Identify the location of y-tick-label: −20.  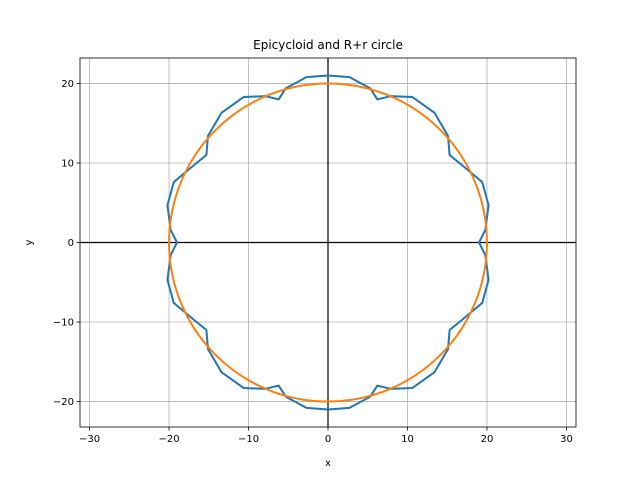
(63, 402).